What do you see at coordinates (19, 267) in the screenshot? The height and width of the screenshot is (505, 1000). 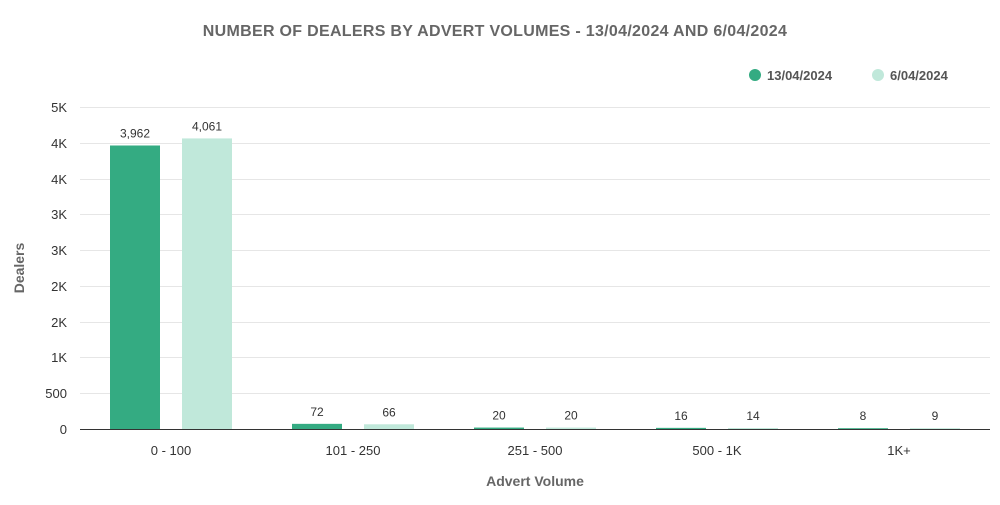 I see `y-axis-title: Dealers` at bounding box center [19, 267].